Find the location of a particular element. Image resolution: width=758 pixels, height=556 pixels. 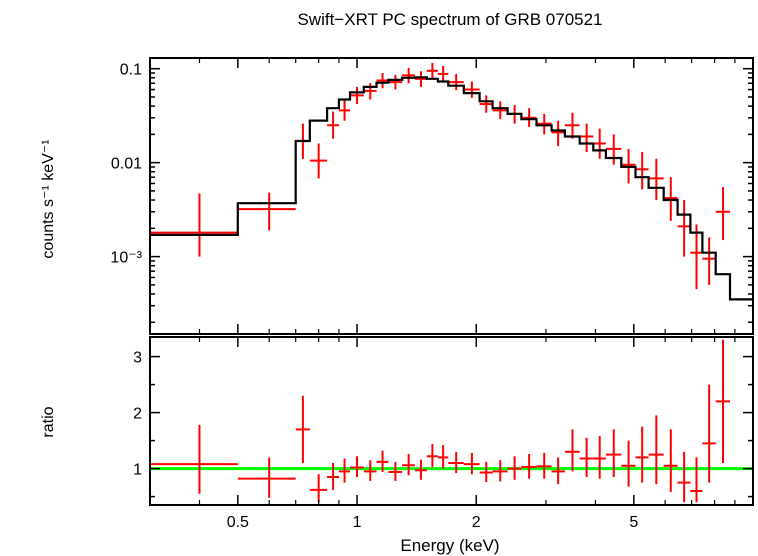

ratio-y-tick-label: 2 is located at coordinates (137, 414).